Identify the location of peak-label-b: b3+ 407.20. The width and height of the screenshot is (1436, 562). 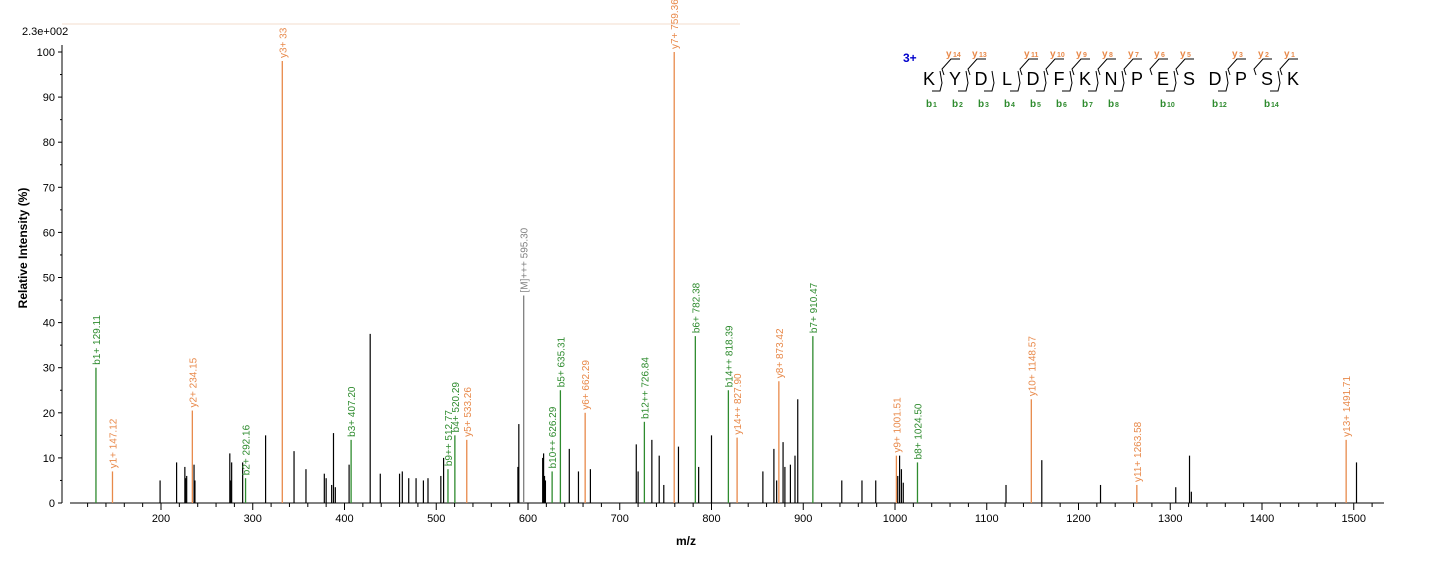
(352, 411).